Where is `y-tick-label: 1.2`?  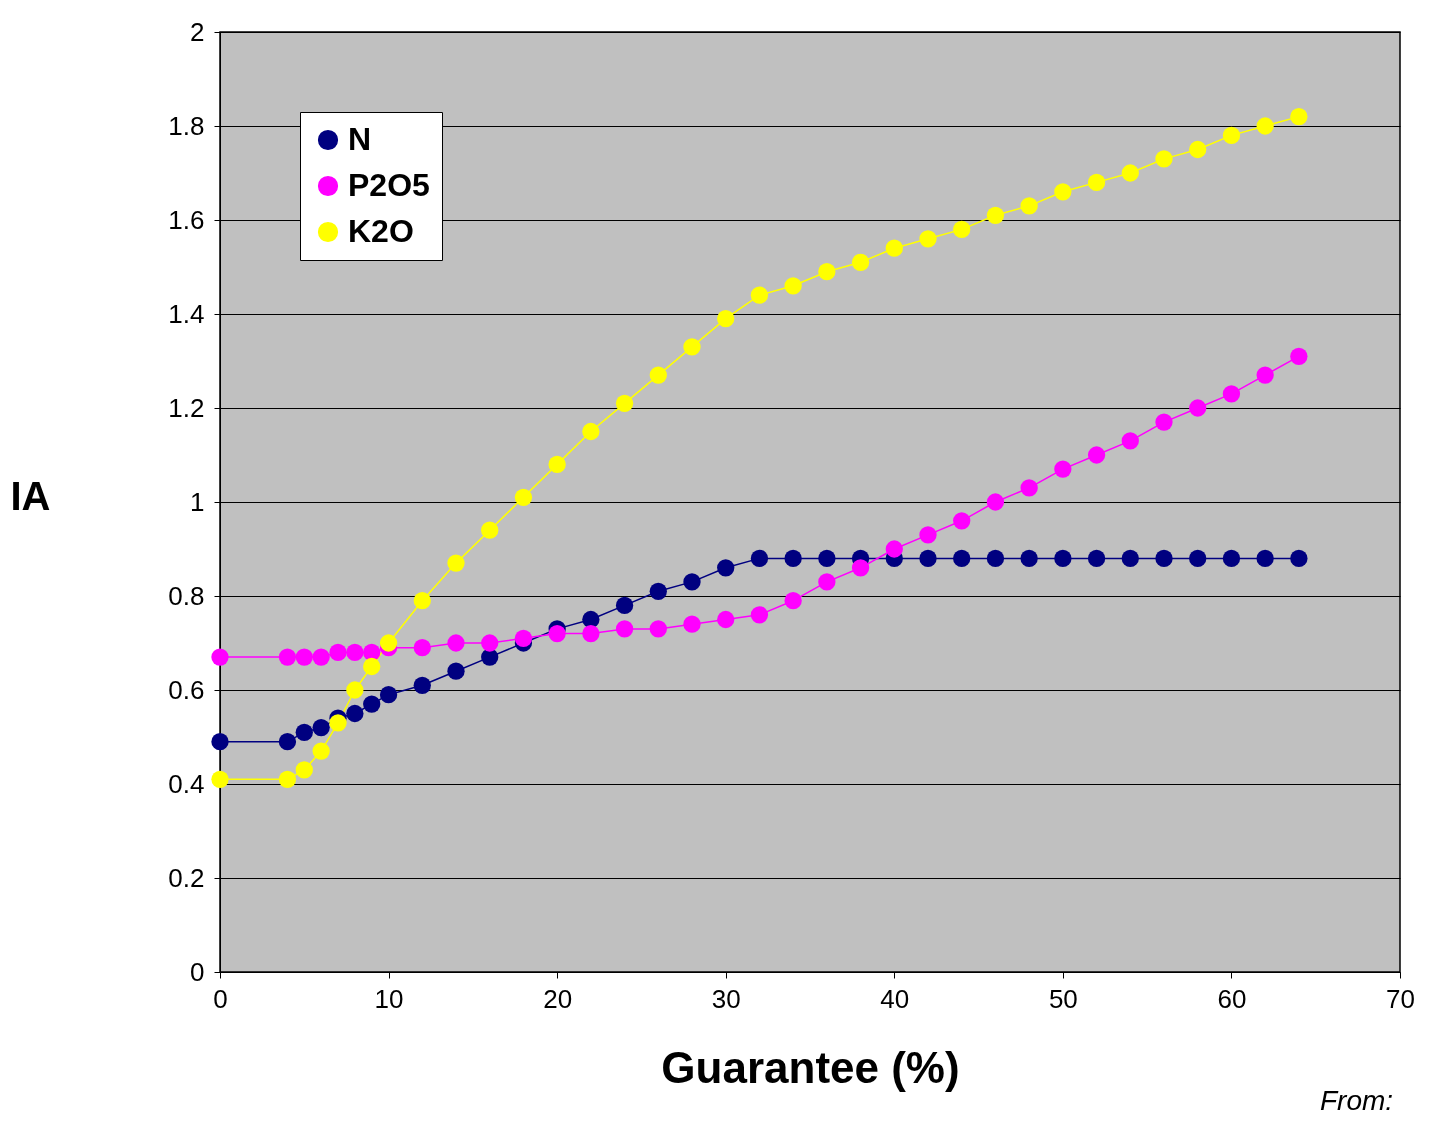
y-tick-label: 1.2 is located at coordinates (186, 407).